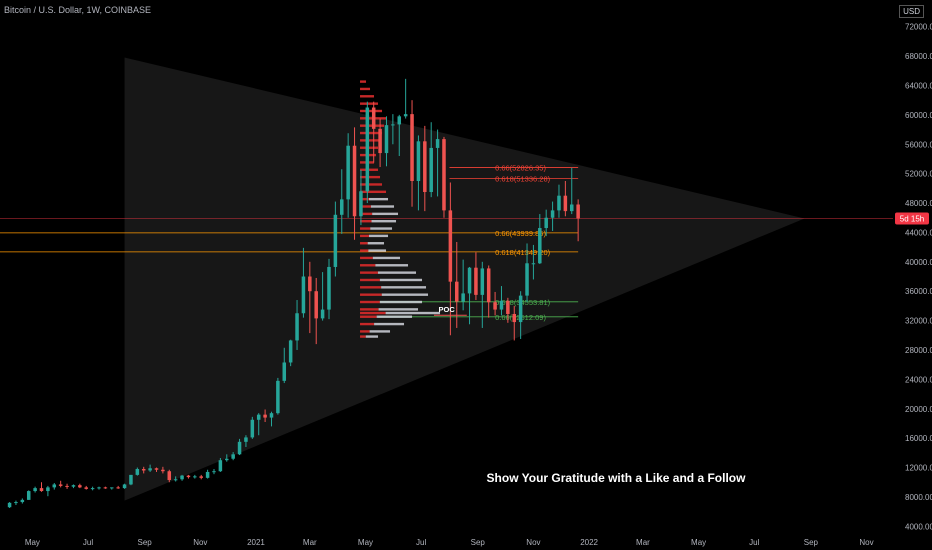 This screenshot has width=932, height=550. What do you see at coordinates (918, 468) in the screenshot?
I see `price-tick-label: 12000.00` at bounding box center [918, 468].